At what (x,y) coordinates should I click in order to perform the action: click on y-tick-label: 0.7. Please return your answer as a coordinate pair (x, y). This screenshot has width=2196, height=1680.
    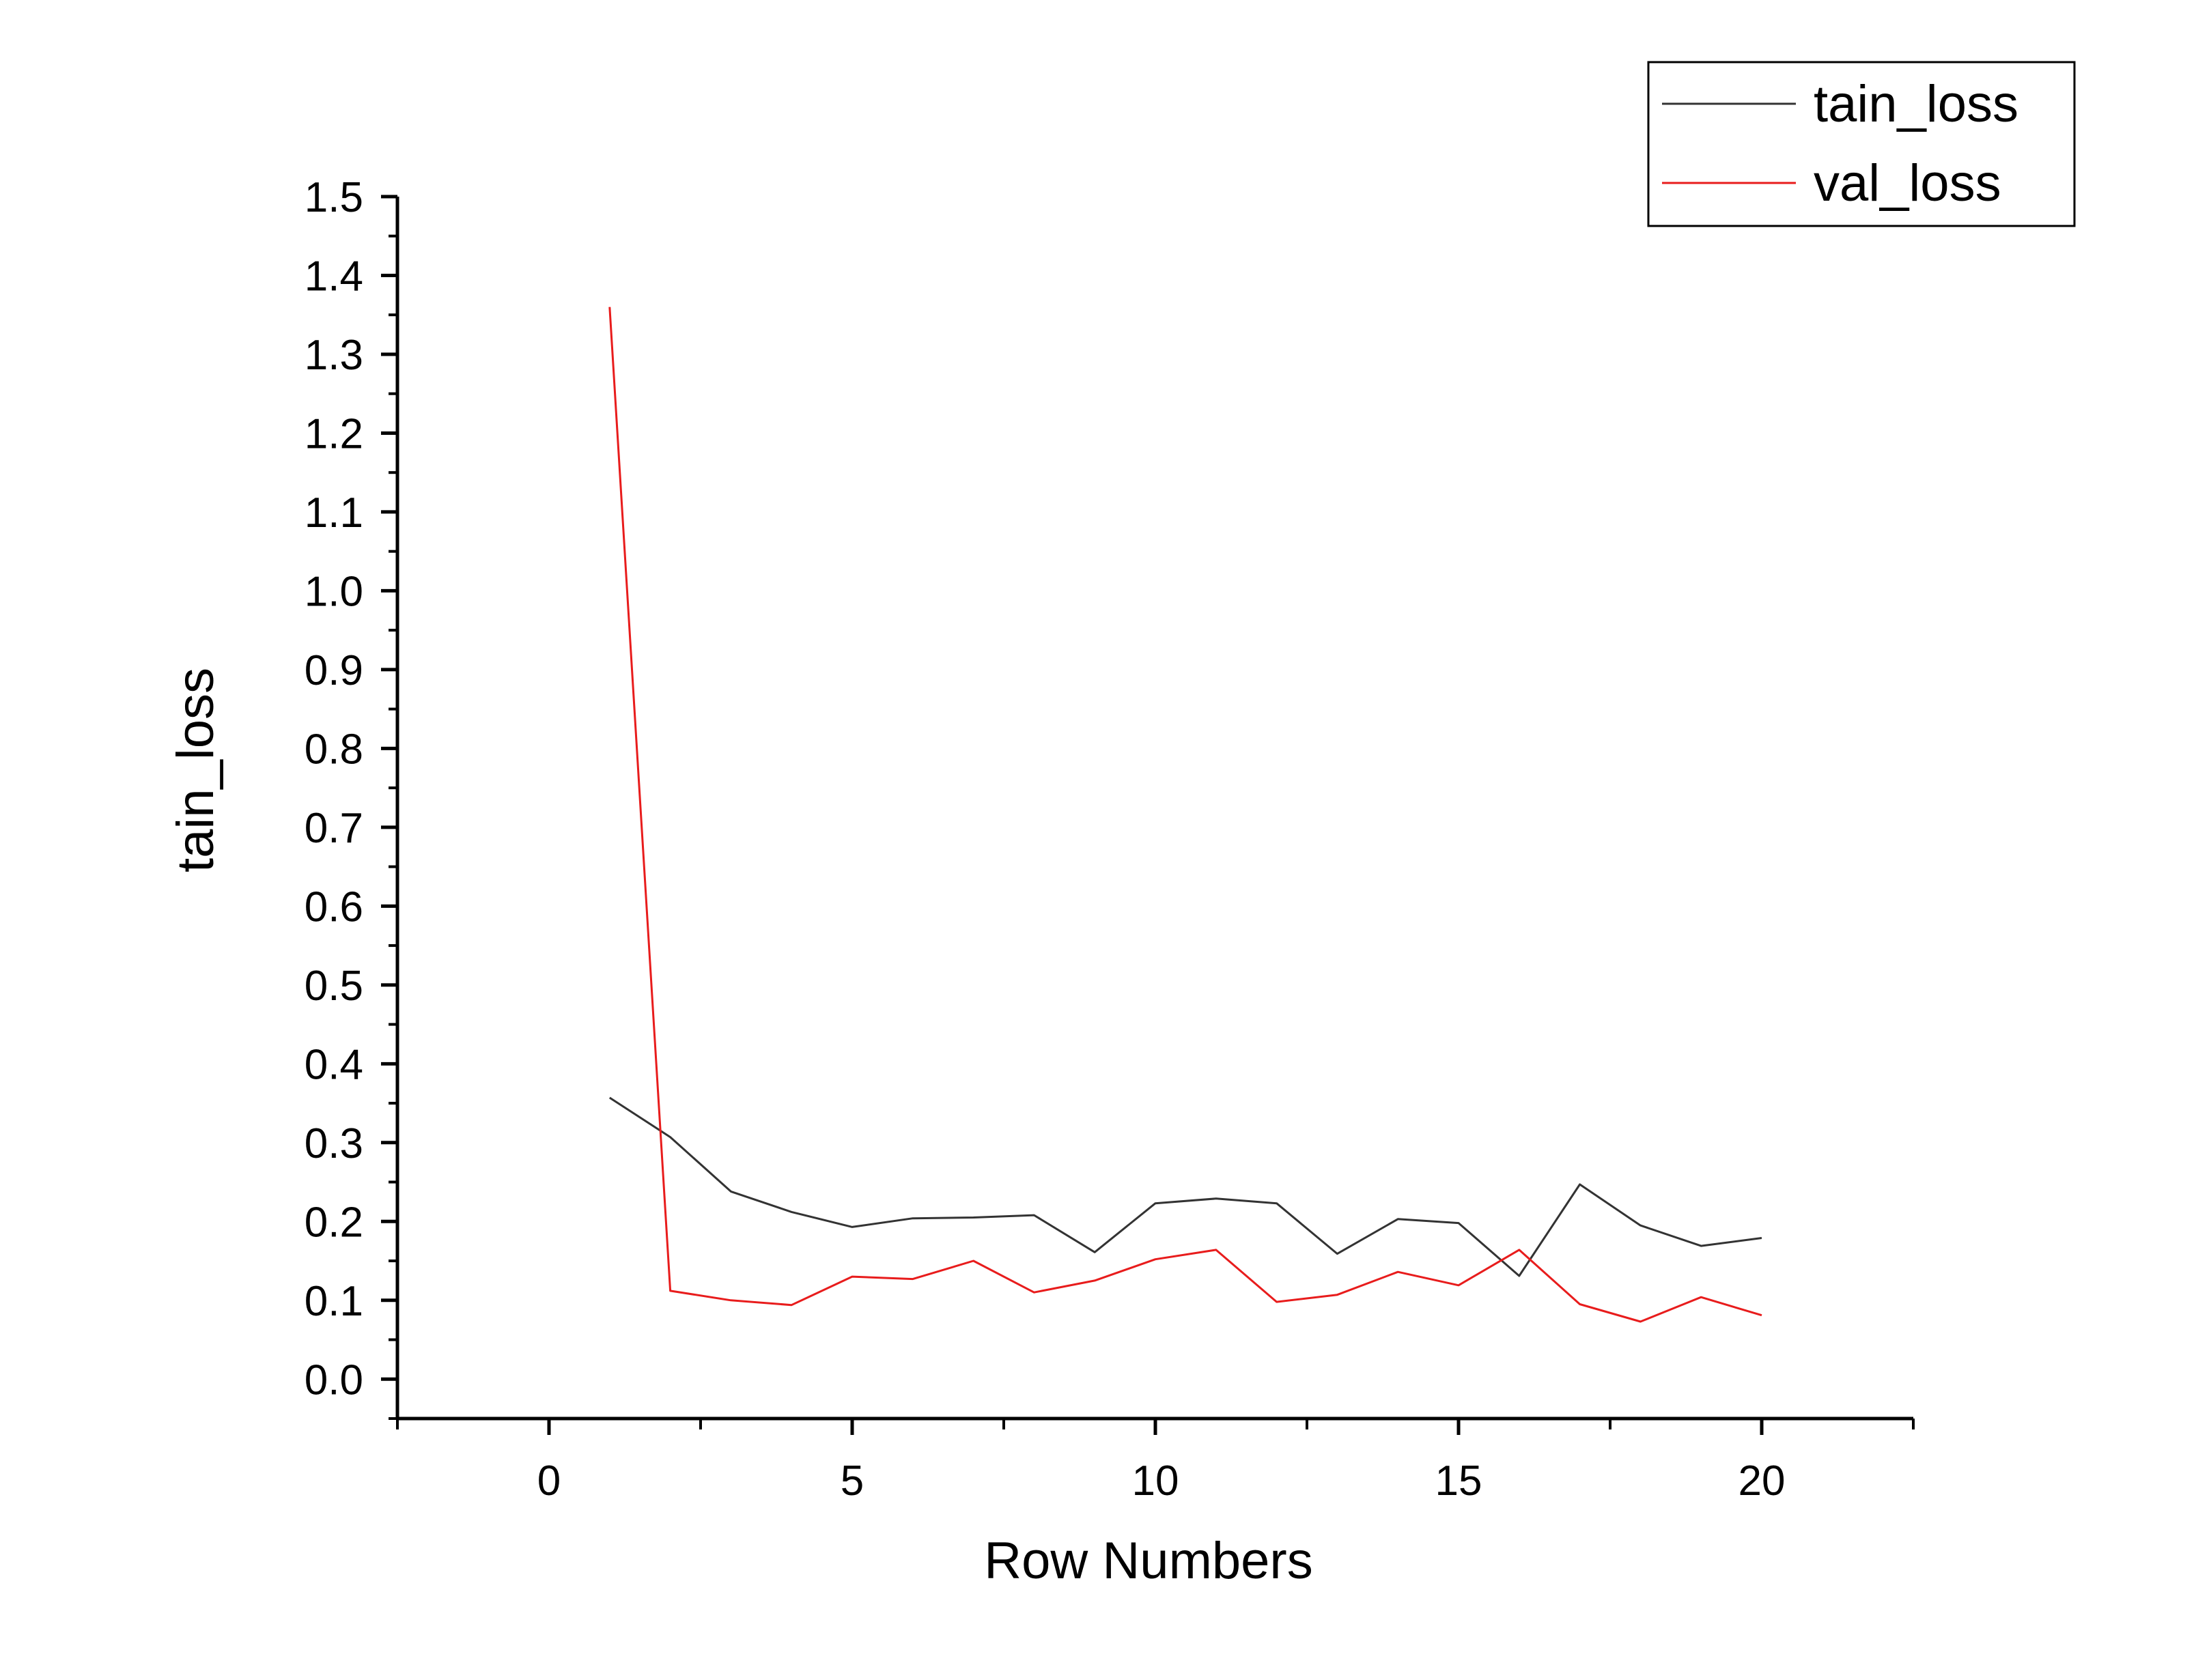
    Looking at the image, I should click on (334, 828).